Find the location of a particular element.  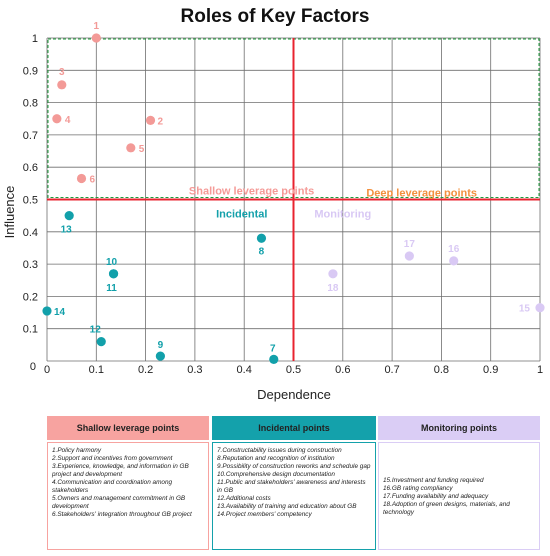

x-tick-label: 0.5 is located at coordinates (293, 370).